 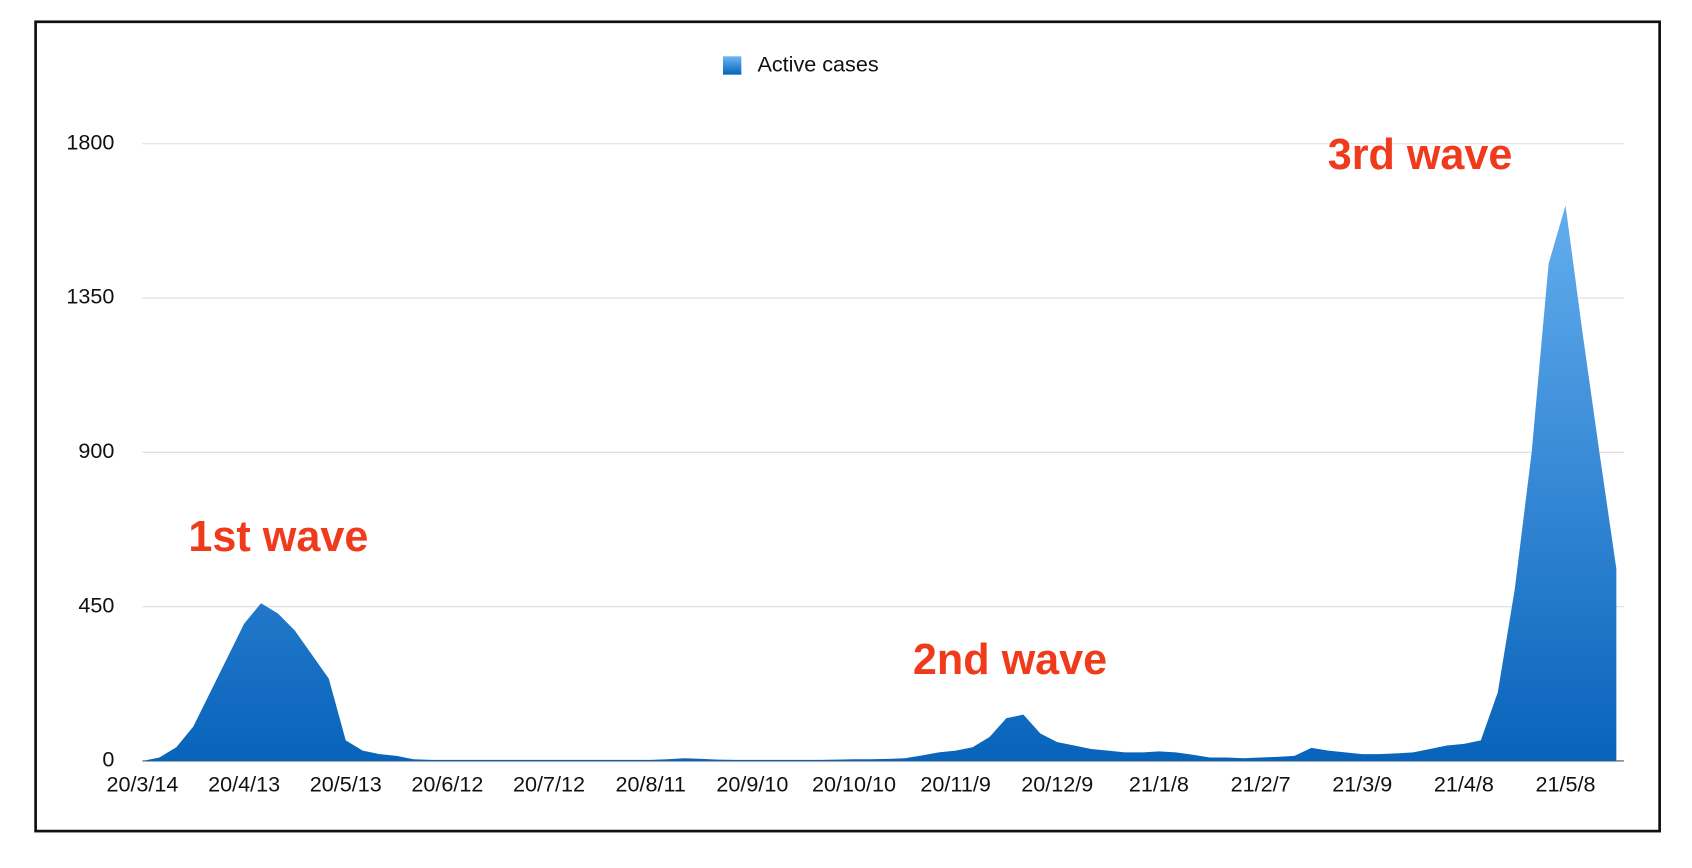 What do you see at coordinates (1159, 783) in the screenshot?
I see `x-tick-label: 21/1/8` at bounding box center [1159, 783].